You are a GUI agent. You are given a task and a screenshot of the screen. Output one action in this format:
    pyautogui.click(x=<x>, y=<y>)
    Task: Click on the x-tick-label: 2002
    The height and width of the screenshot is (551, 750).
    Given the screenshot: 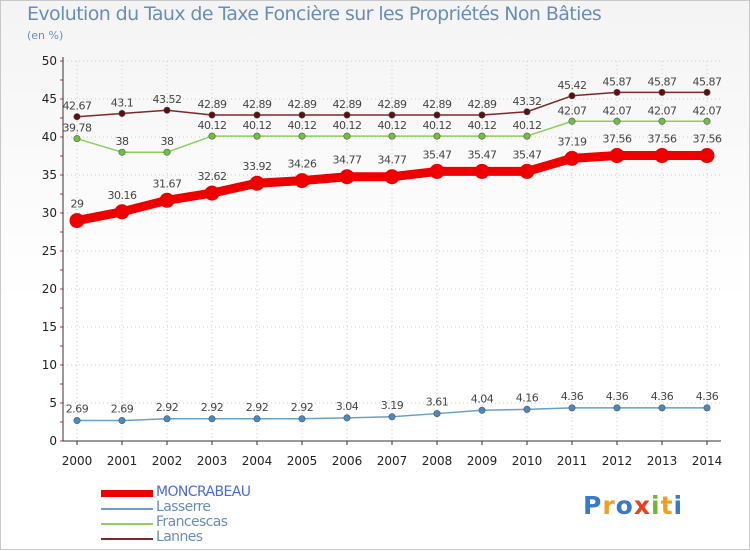 What is the action you would take?
    pyautogui.click(x=167, y=461)
    